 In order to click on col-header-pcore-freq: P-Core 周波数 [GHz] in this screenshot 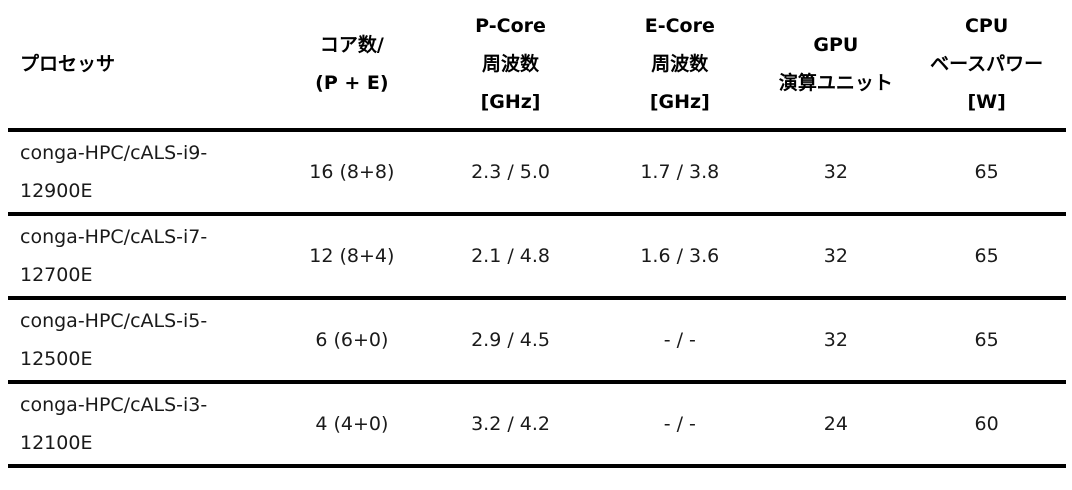, I will do `click(510, 66)`.